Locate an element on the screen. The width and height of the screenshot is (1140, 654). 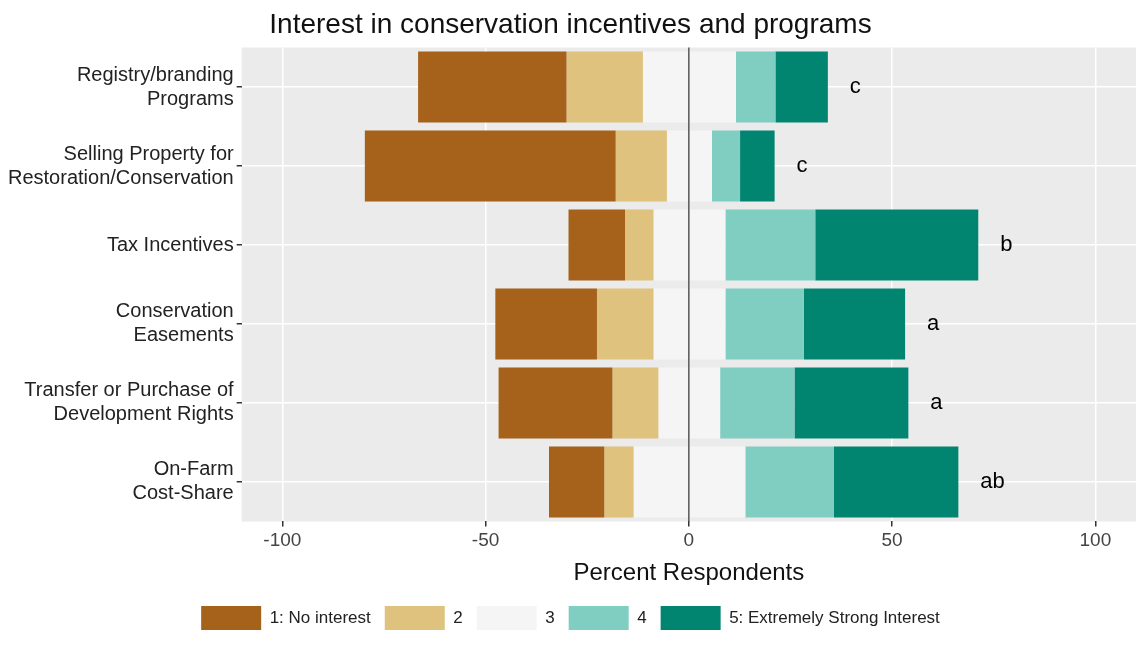
y-tick-label: Selling Property for Restoration/Conservation is located at coordinates (121, 164).